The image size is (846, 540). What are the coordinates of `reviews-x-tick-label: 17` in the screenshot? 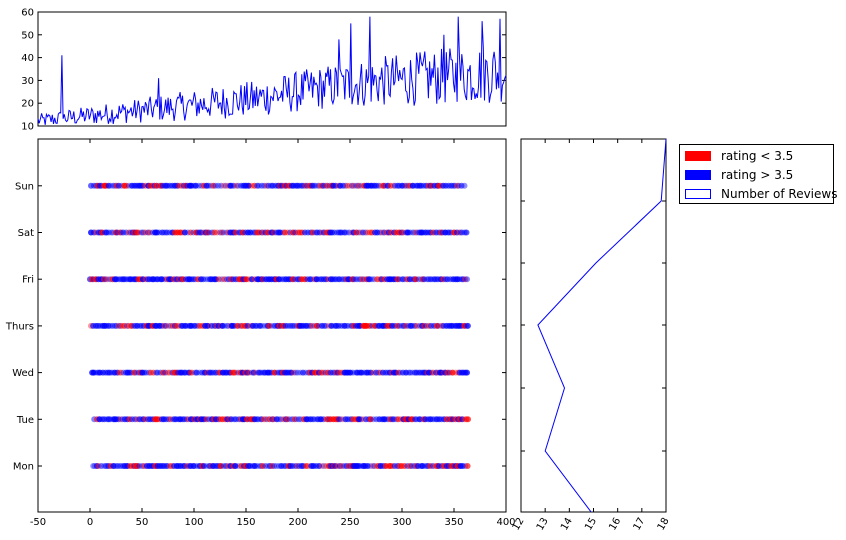 It's located at (640, 524).